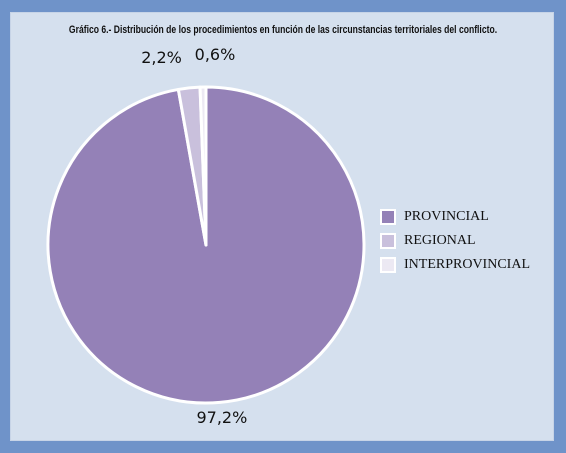  What do you see at coordinates (388, 241) in the screenshot?
I see `legend-swatch-regional` at bounding box center [388, 241].